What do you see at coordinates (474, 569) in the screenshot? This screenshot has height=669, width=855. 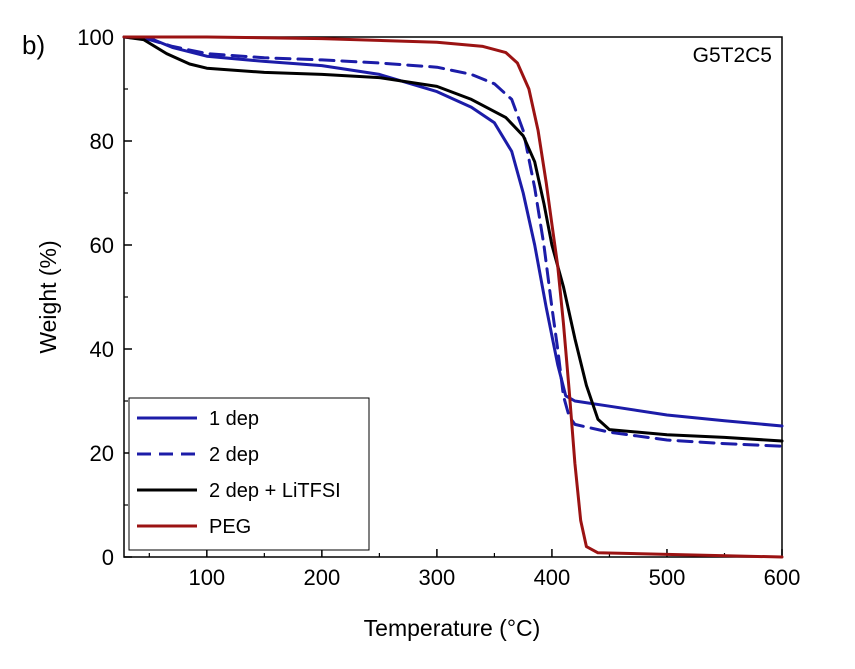 I see `x-axis: 100 200 300 400 500 600` at bounding box center [474, 569].